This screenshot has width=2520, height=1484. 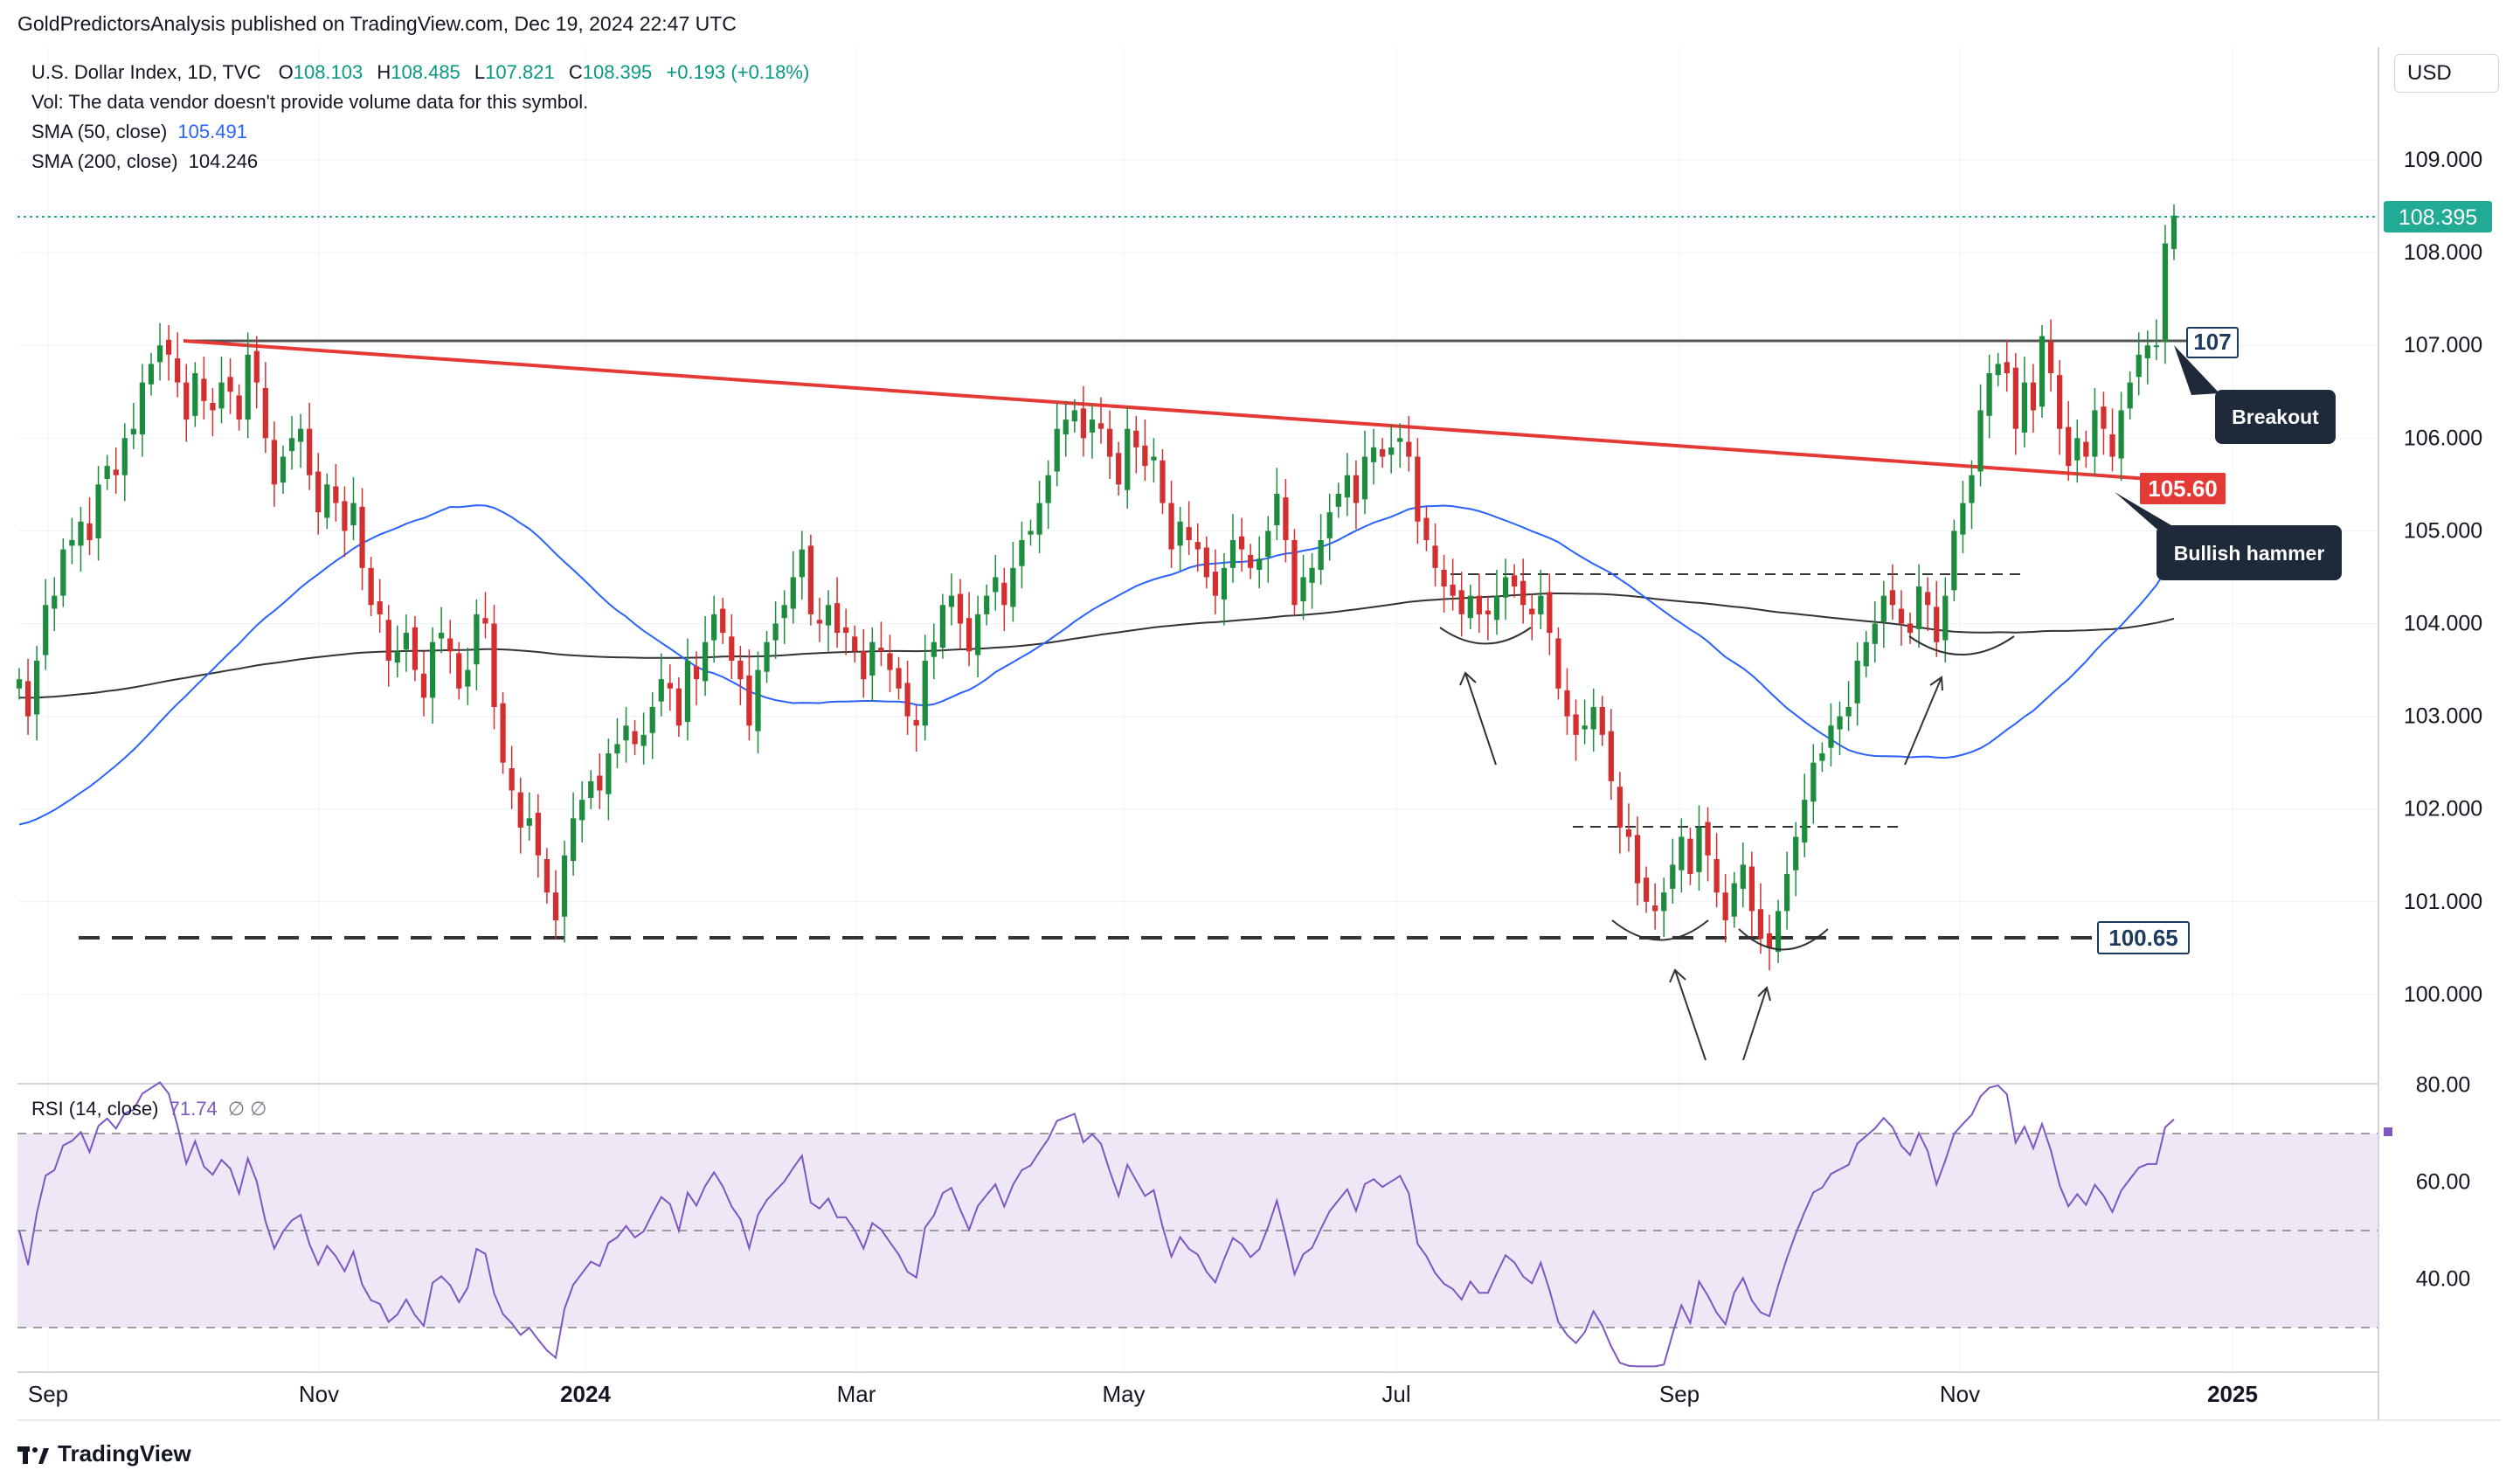 I want to click on callout-text-bullish-hammer: Bullish hammer, so click(x=2249, y=553).